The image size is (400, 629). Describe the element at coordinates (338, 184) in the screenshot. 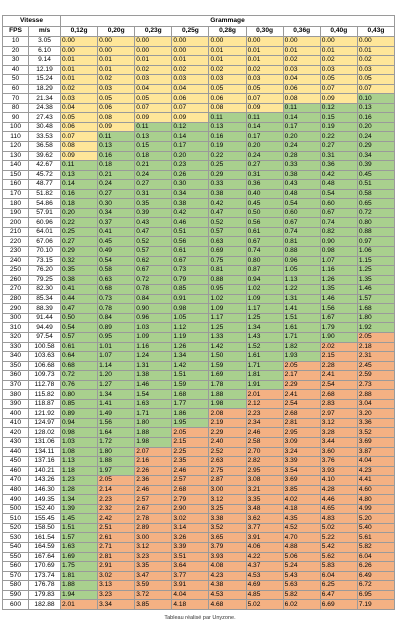

I see `energy-cell: 0.48` at that location.